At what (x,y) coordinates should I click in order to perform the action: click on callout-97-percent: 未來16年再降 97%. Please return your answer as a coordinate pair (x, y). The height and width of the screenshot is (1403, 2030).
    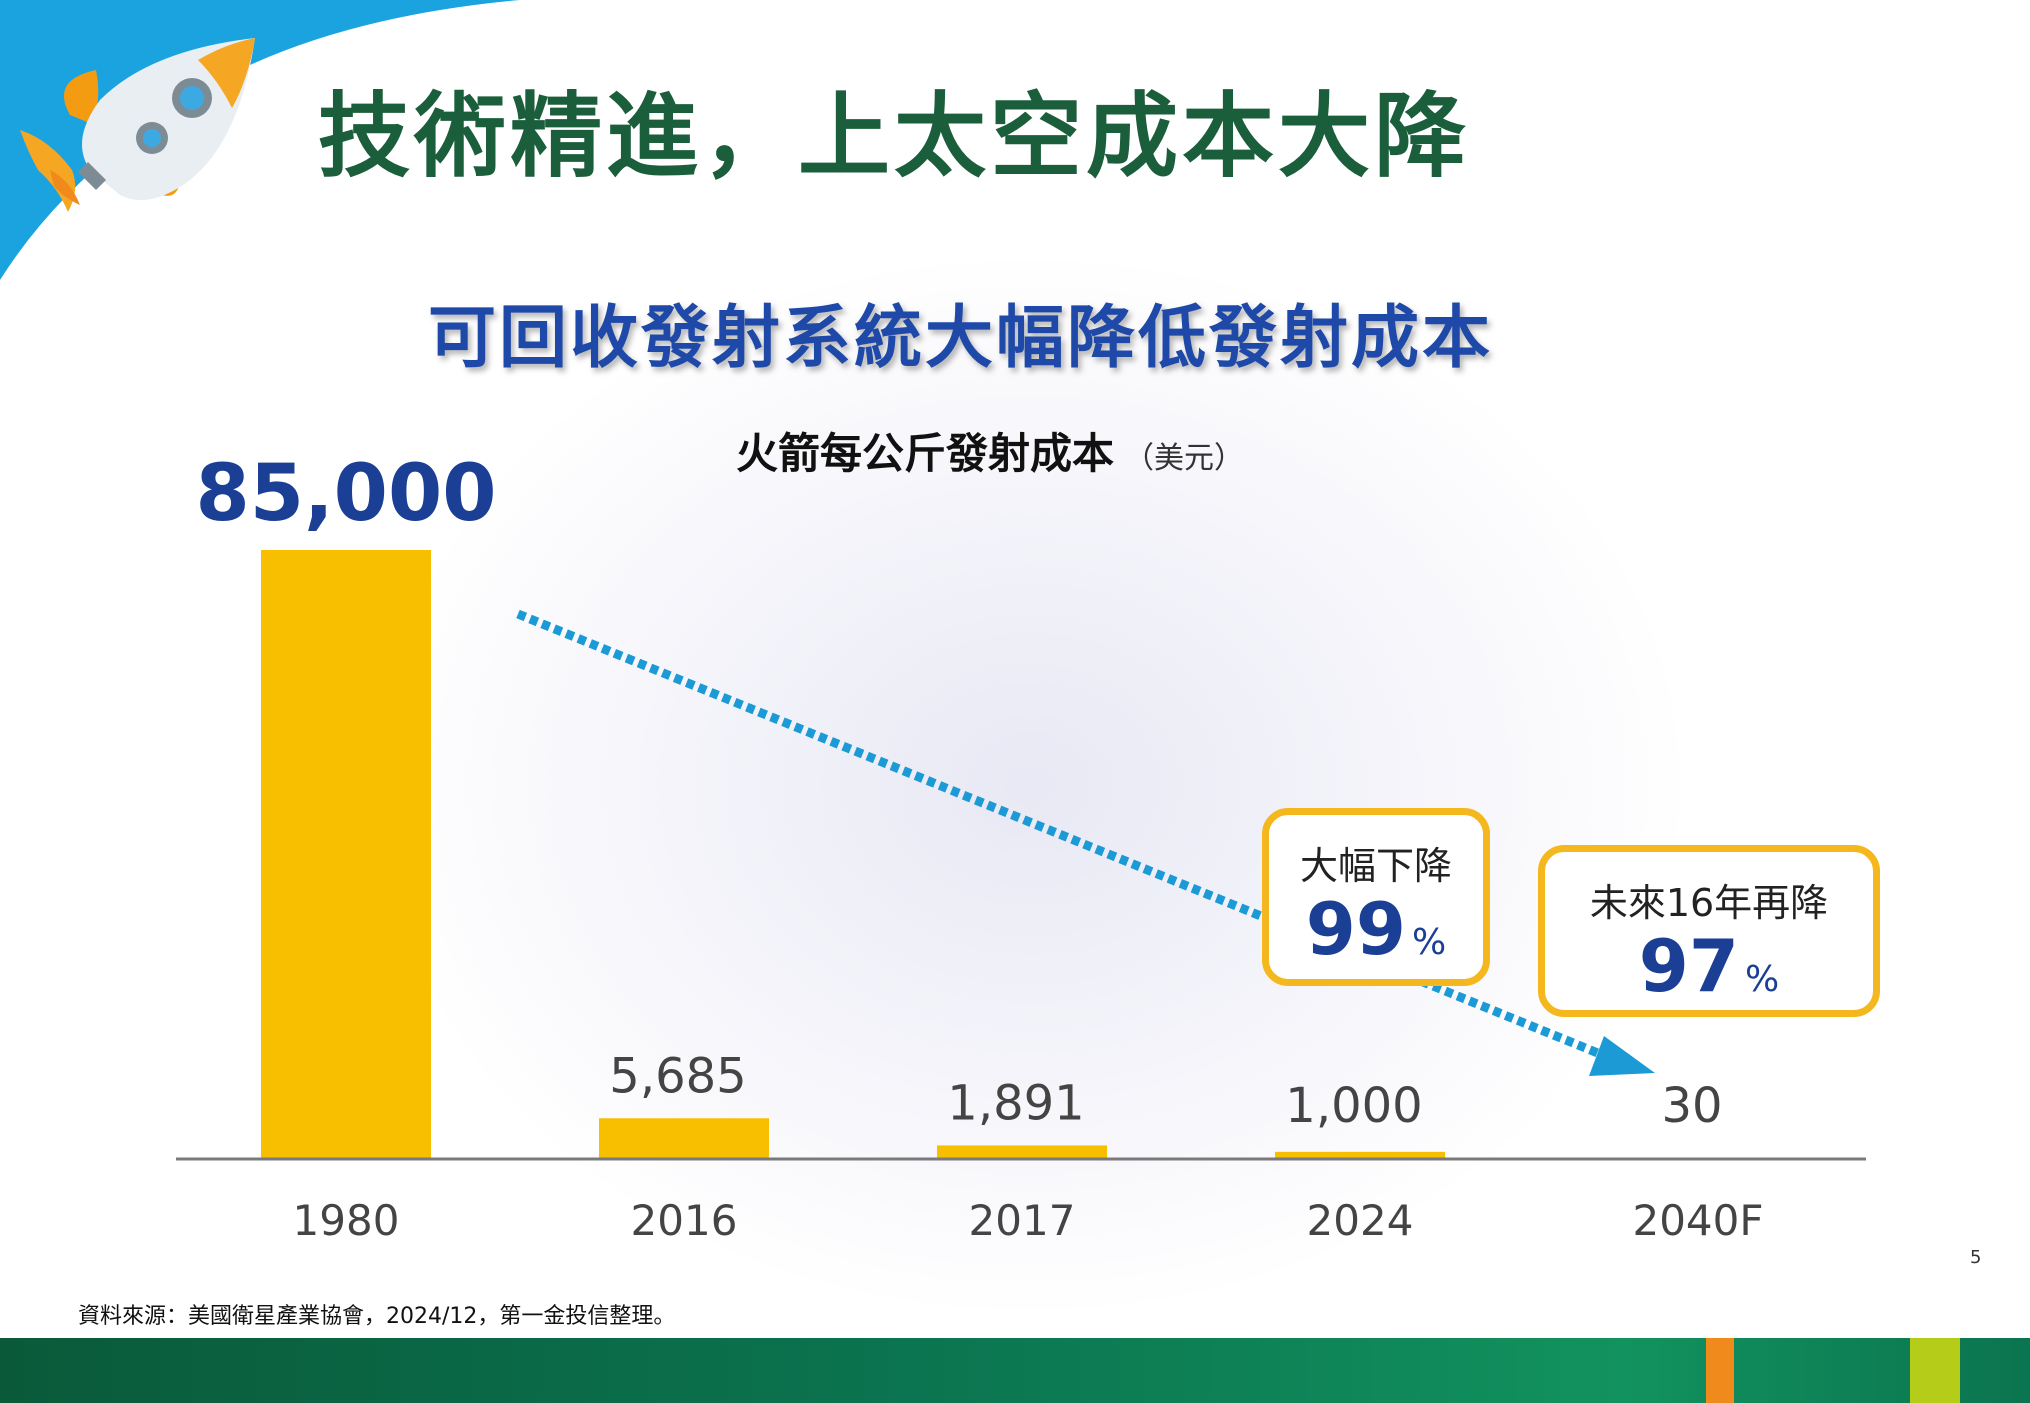
    Looking at the image, I should click on (1709, 931).